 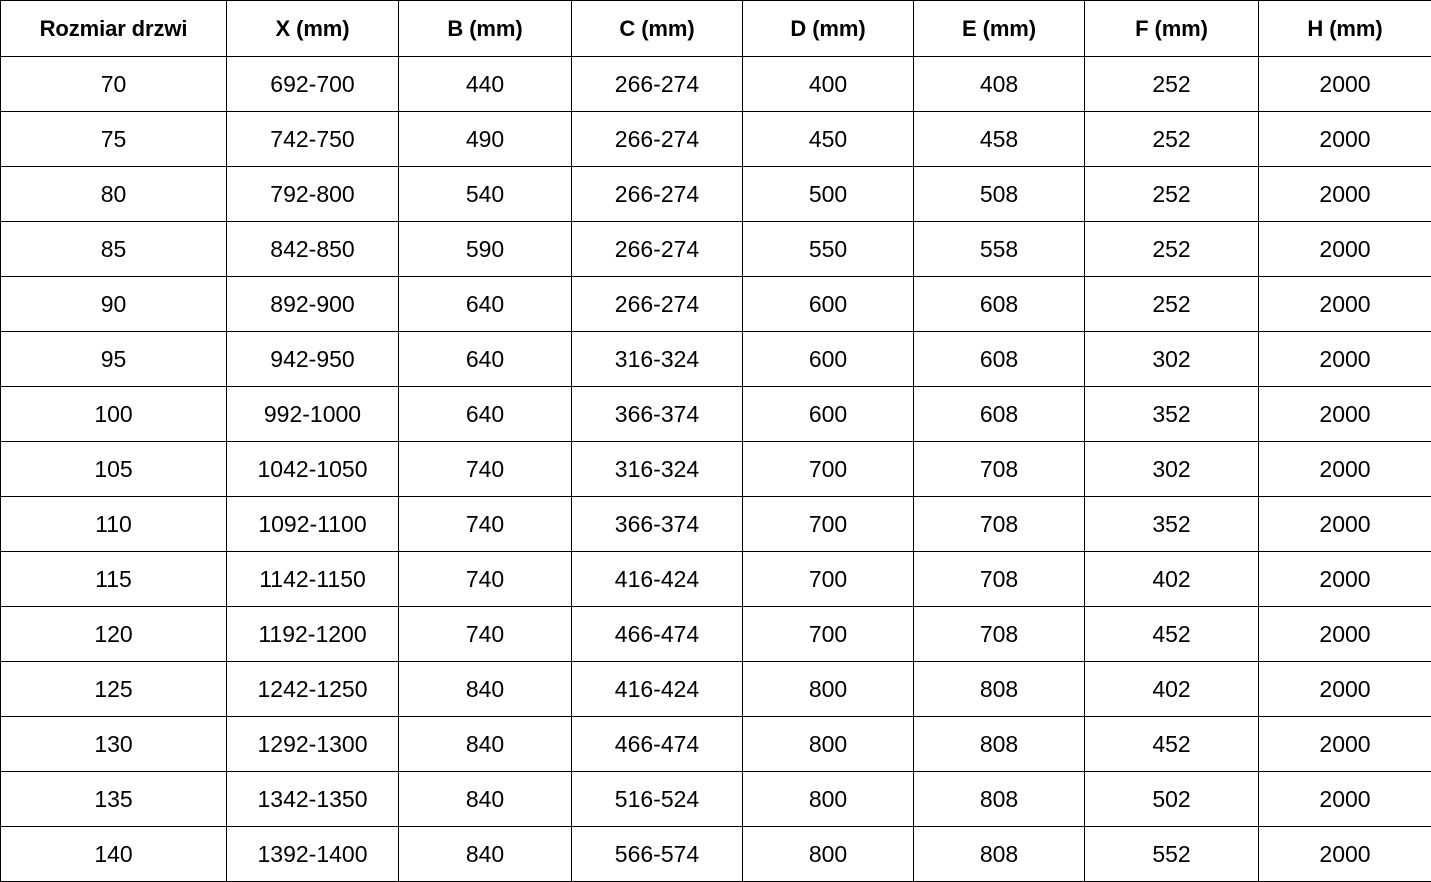 What do you see at coordinates (313, 469) in the screenshot?
I see `cell-value: 1042-1050` at bounding box center [313, 469].